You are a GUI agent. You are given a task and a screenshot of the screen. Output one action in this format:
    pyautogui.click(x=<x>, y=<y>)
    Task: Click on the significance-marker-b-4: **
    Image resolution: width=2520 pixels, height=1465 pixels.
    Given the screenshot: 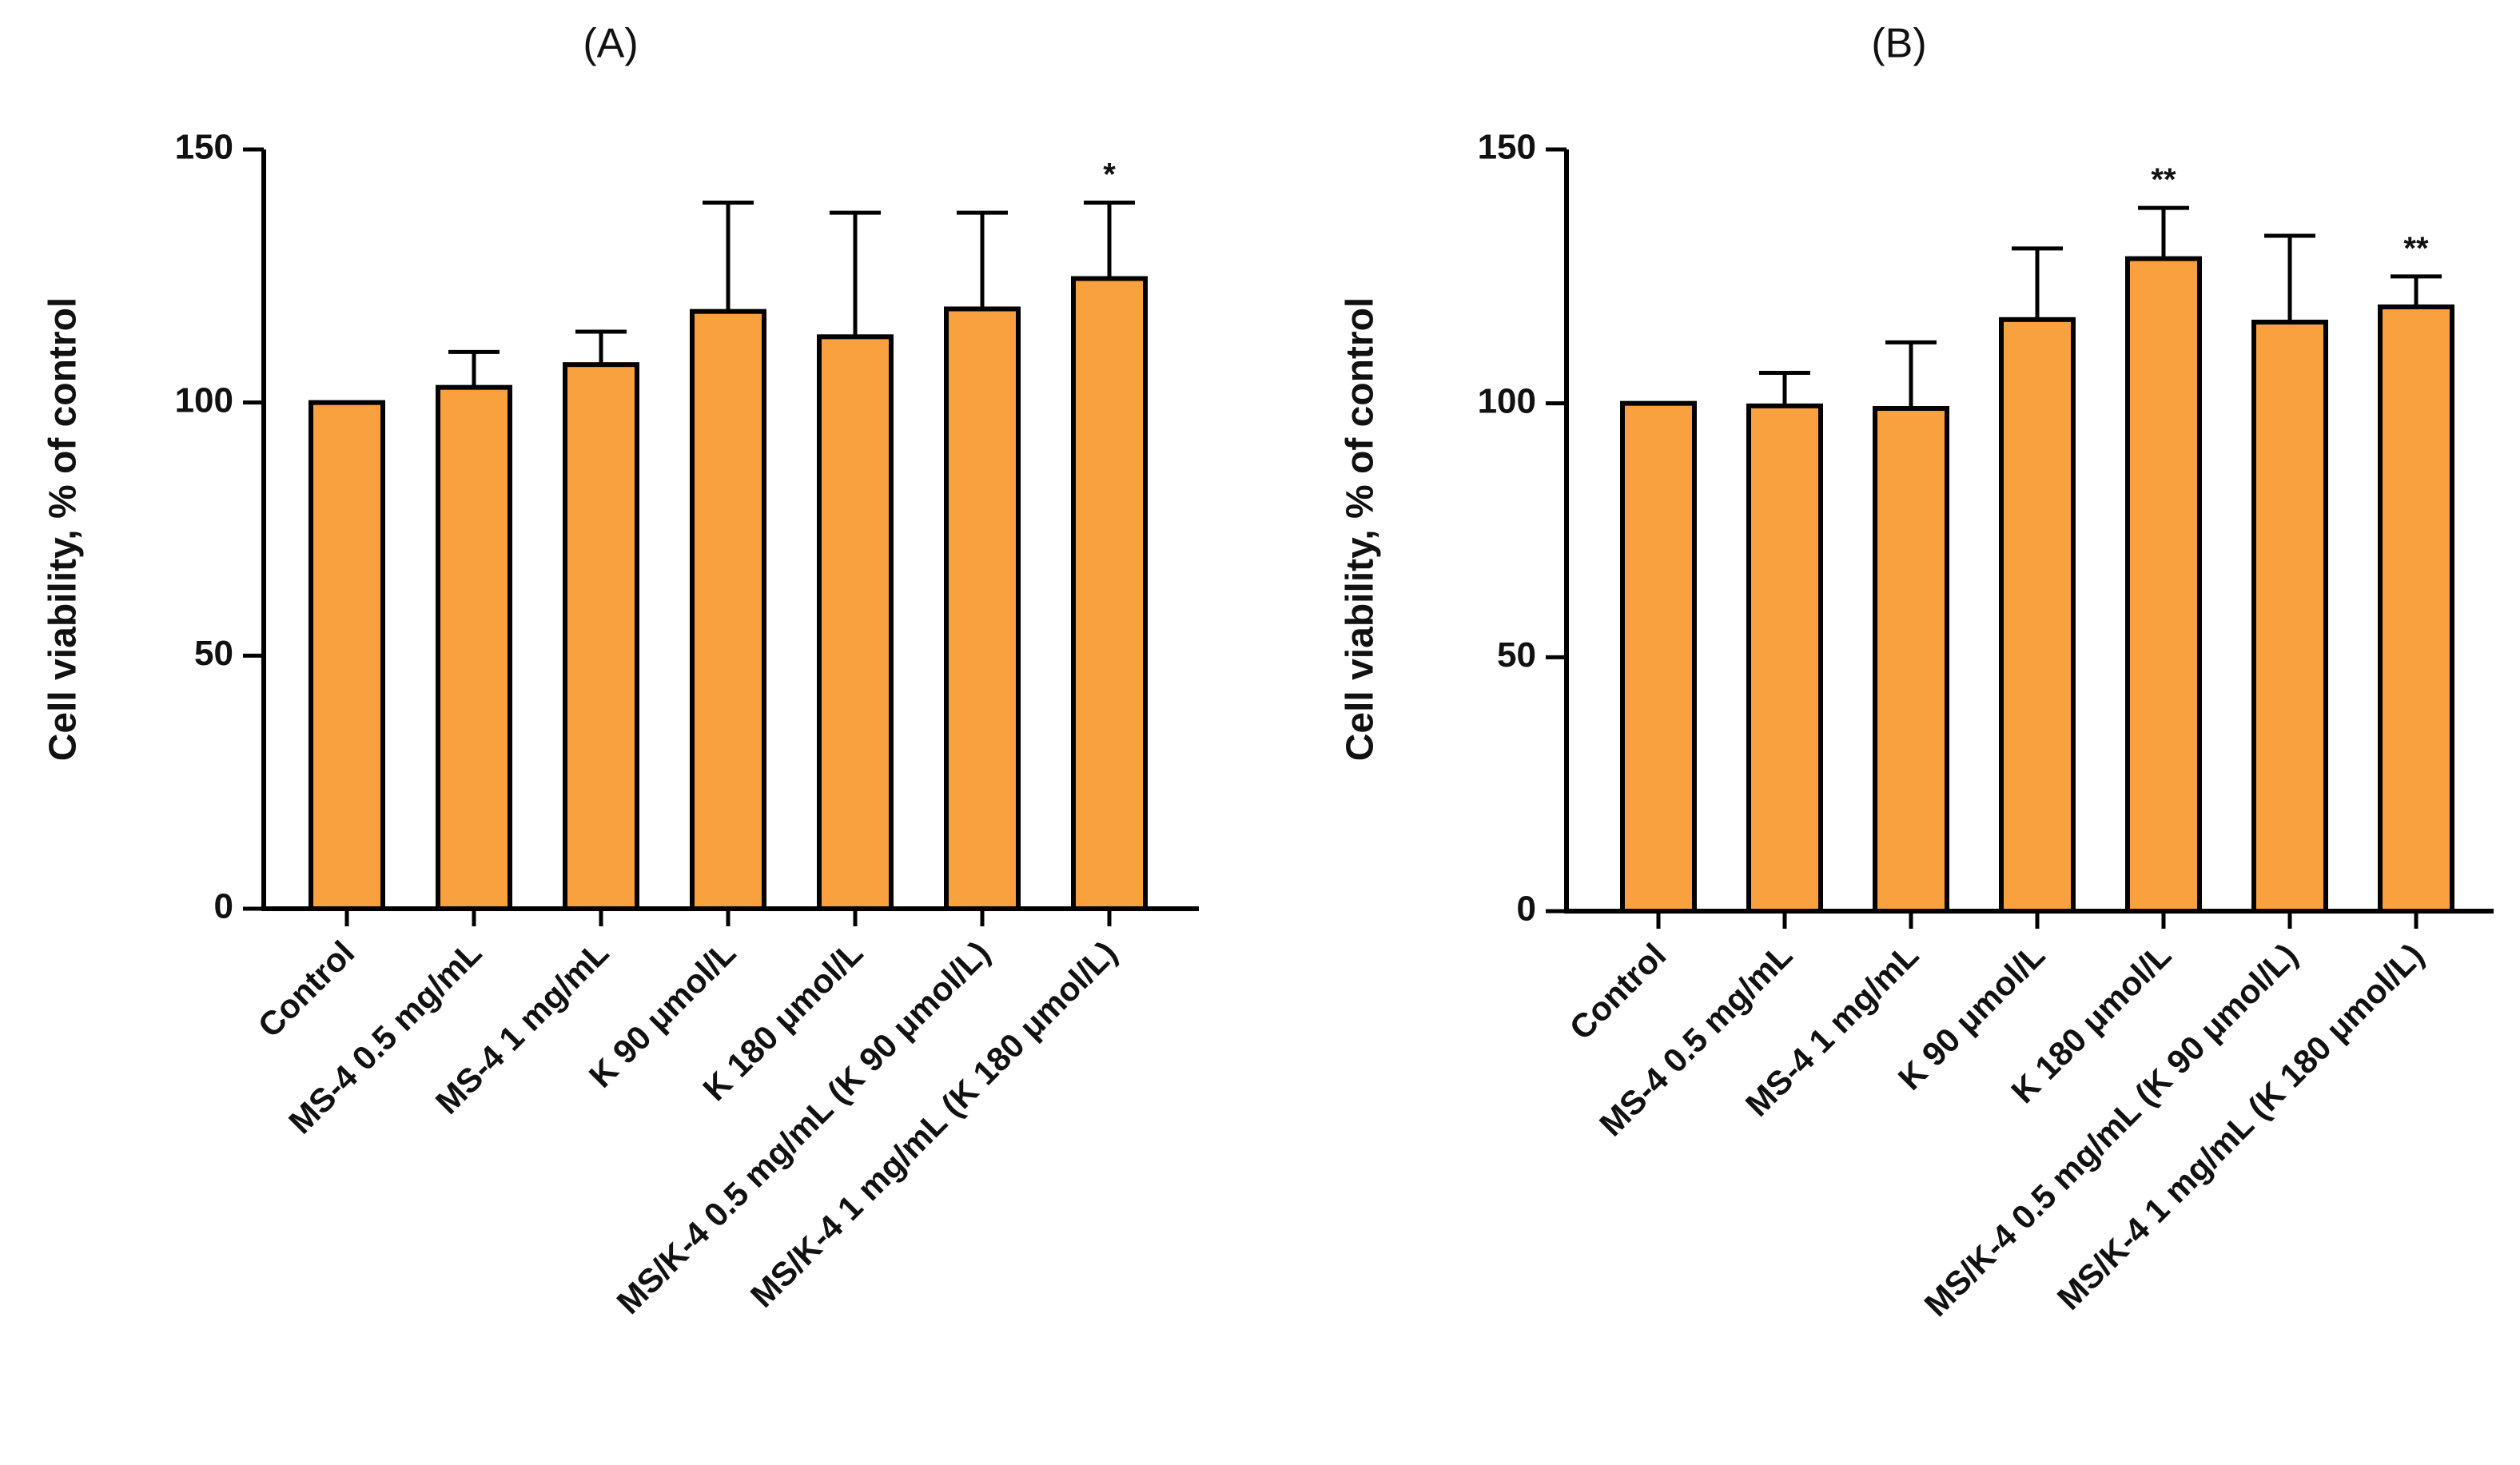 What is the action you would take?
    pyautogui.click(x=2163, y=180)
    